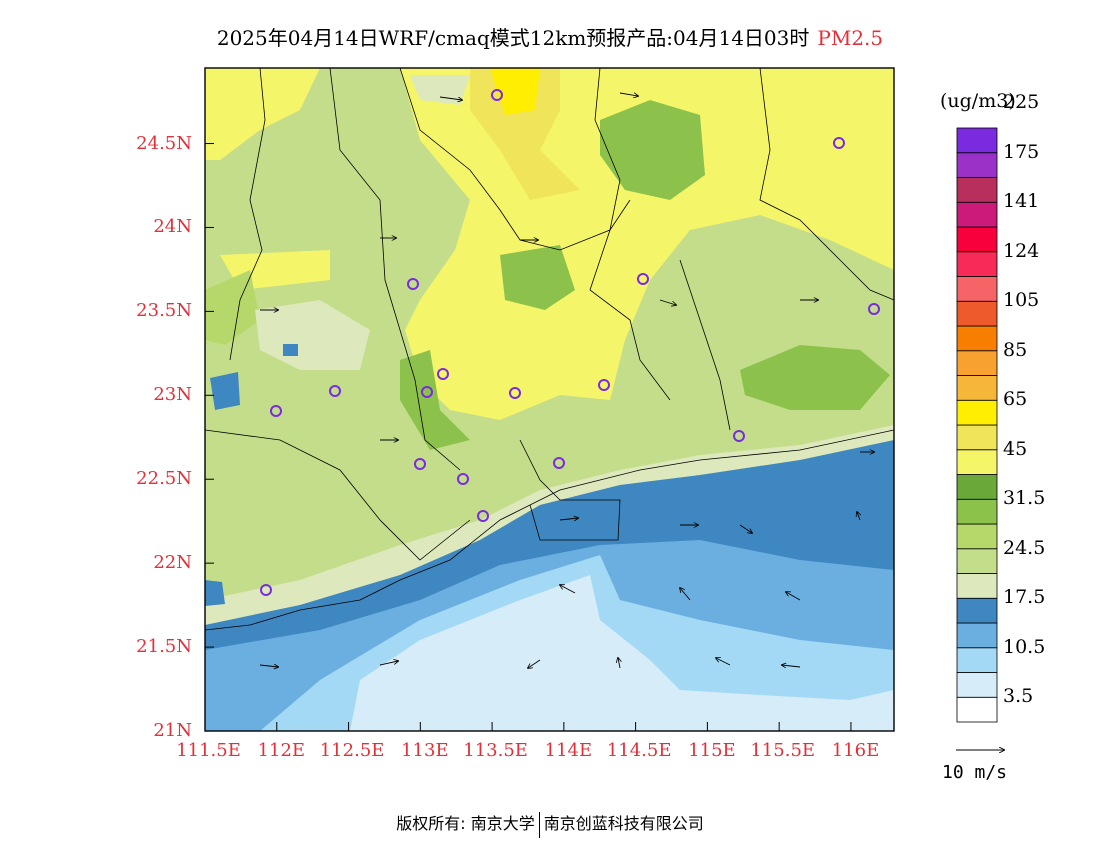 The width and height of the screenshot is (1100, 850). I want to click on lon-label: 112E, so click(281, 750).